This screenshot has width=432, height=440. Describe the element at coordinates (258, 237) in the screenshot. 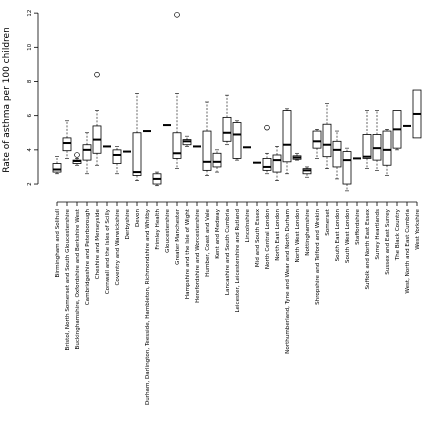

I see `x-tick-label: Mid and South Essex` at that location.